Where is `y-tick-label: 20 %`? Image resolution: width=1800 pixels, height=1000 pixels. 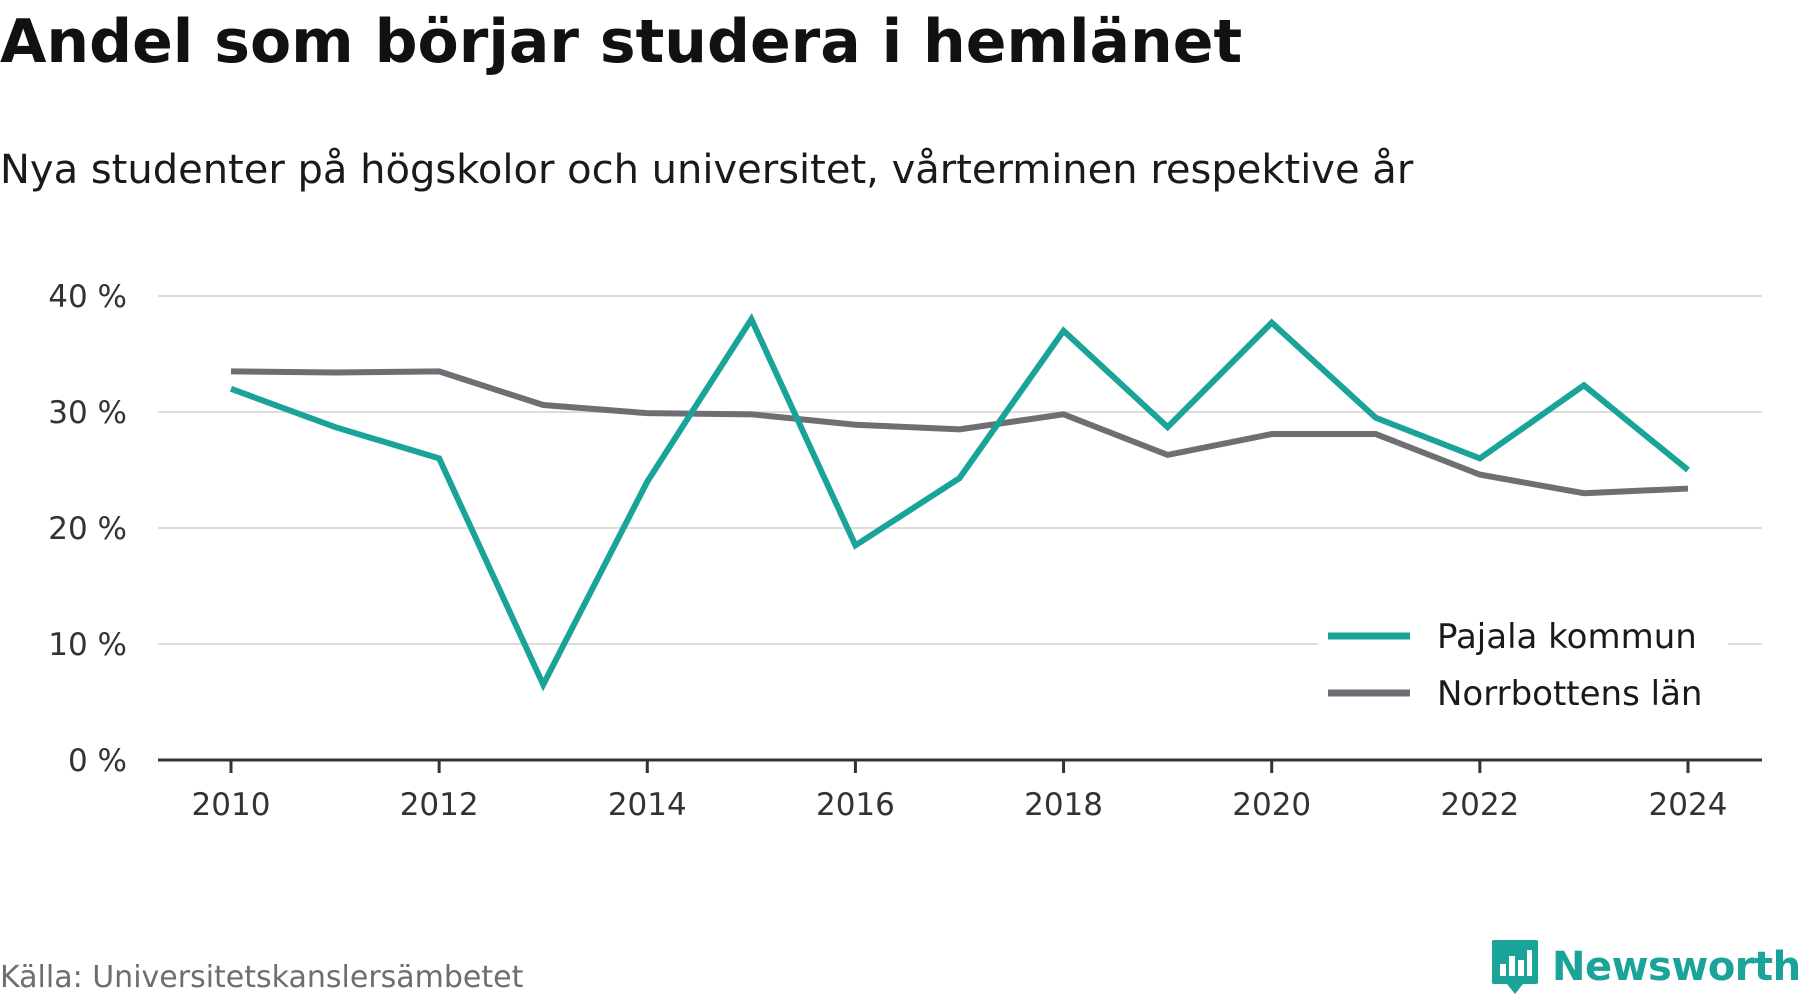 y-tick-label: 20 % is located at coordinates (87, 529).